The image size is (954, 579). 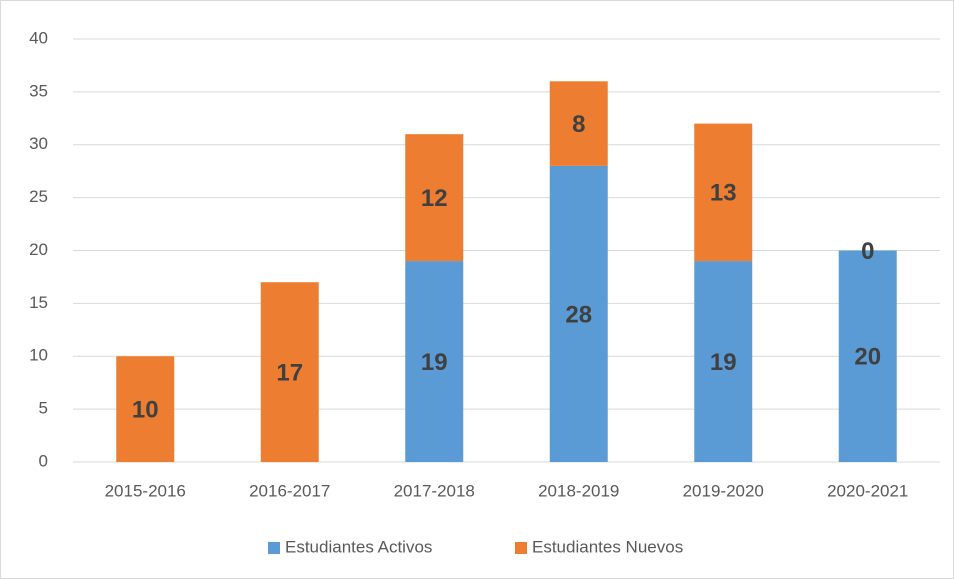 I want to click on x-tick-label: 2018-2019, so click(x=578, y=490).